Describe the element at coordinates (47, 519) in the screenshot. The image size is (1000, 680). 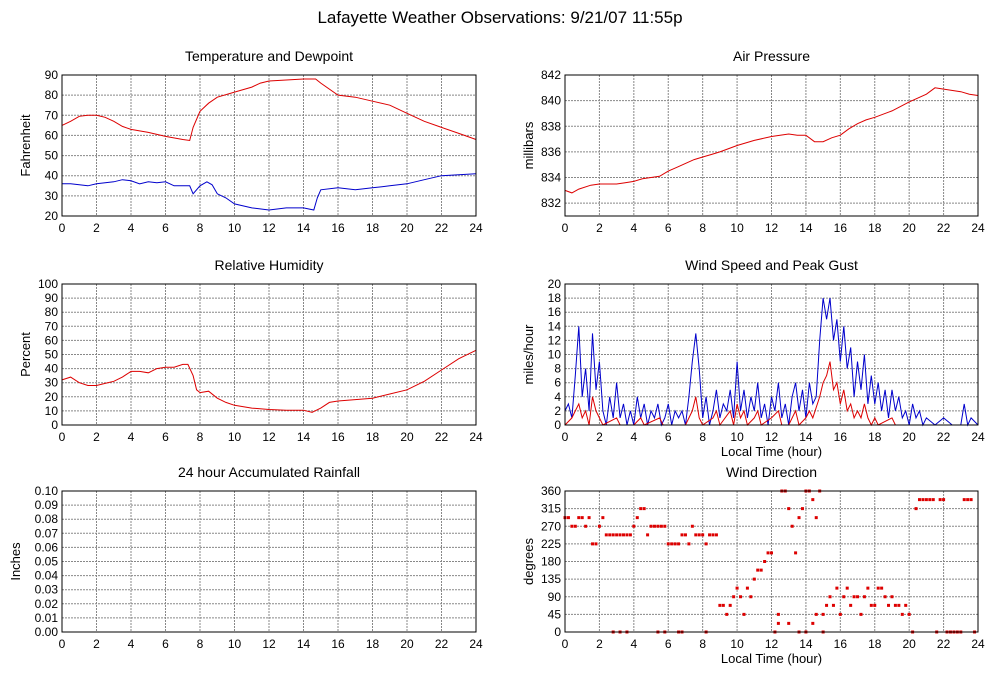
I see `y-tick-label: 0.08` at that location.